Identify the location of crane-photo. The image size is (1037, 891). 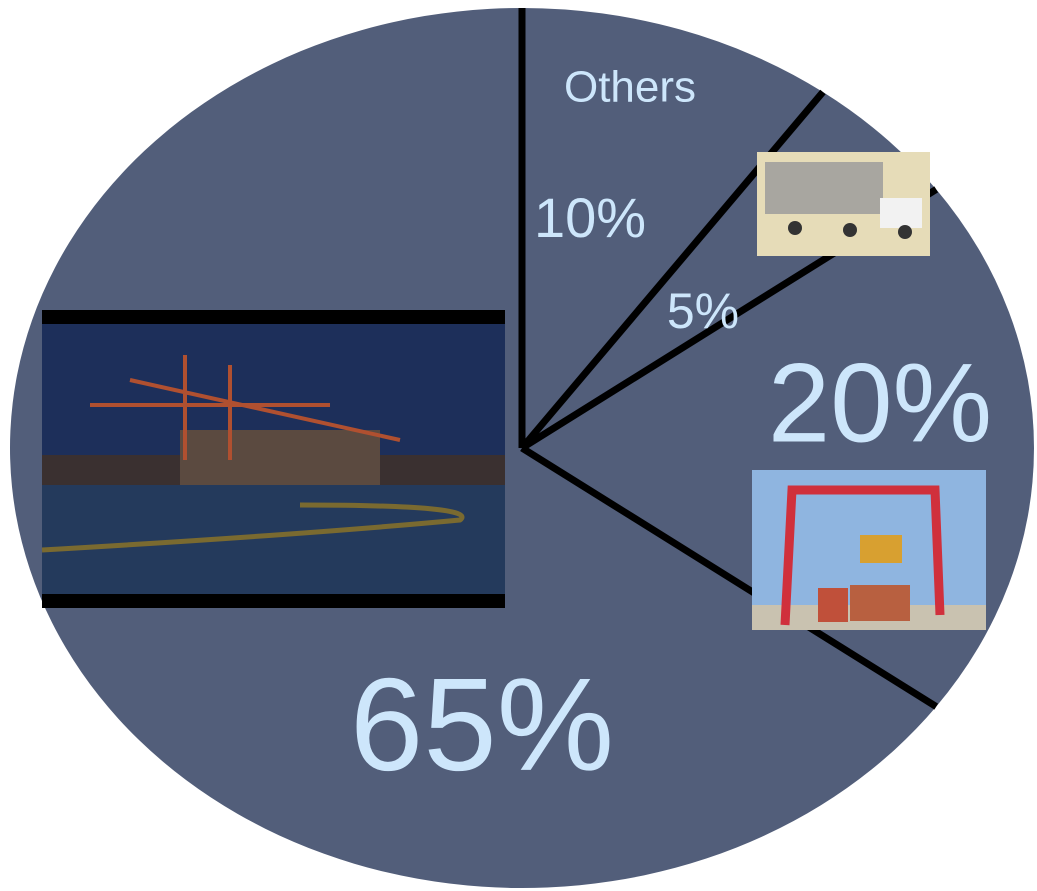
(869, 550).